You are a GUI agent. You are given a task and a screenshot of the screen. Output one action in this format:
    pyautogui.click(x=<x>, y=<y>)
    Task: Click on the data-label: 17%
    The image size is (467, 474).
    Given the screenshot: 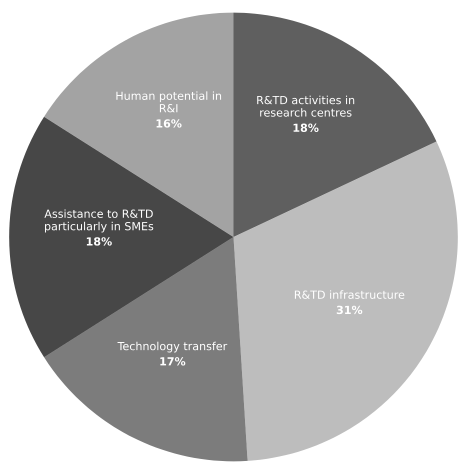 What is the action you would take?
    pyautogui.click(x=173, y=361)
    